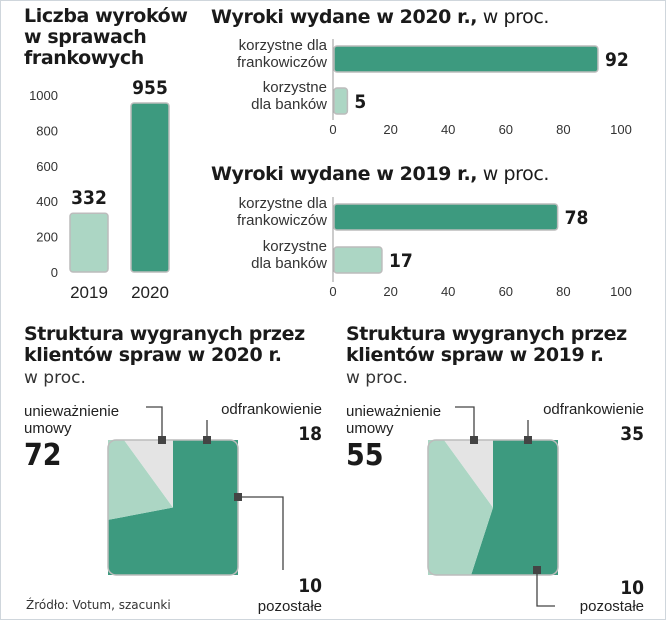  What do you see at coordinates (577, 218) in the screenshot?
I see `chart3-bar-value-label: 78` at bounding box center [577, 218].